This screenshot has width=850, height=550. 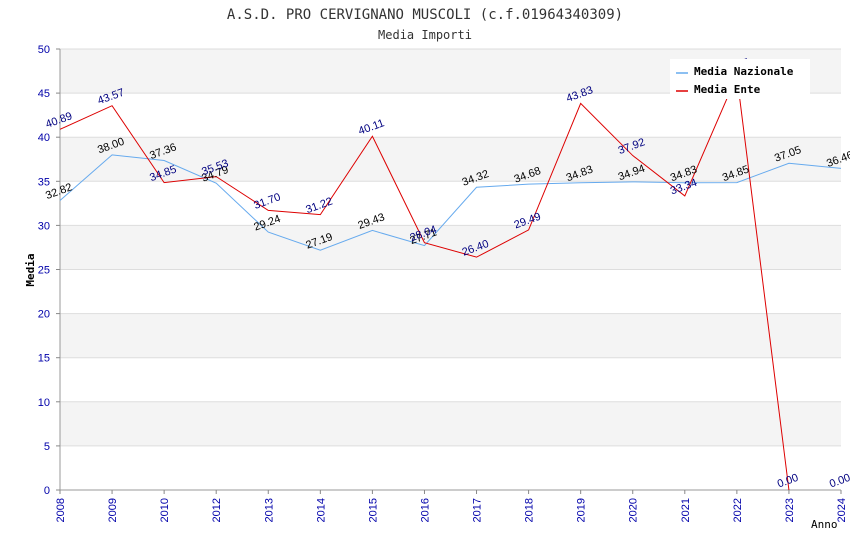 I want to click on x-tick-label: 2014, so click(x=321, y=510).